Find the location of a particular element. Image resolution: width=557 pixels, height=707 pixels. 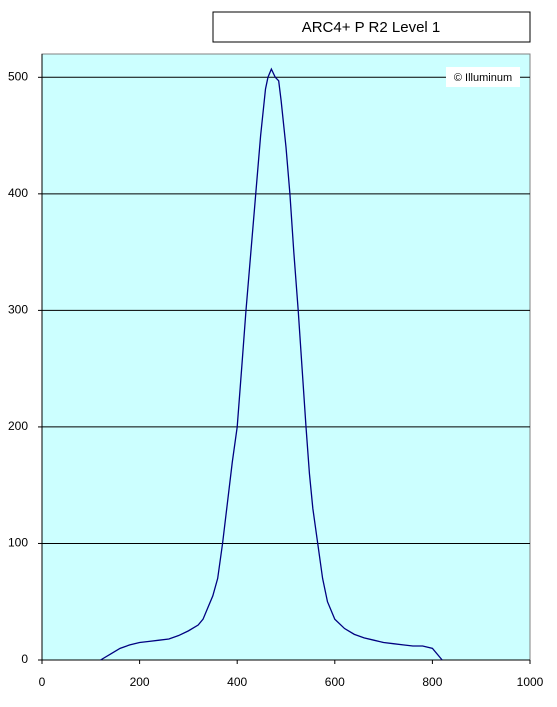

x-tick-label: 400 is located at coordinates (237, 682).